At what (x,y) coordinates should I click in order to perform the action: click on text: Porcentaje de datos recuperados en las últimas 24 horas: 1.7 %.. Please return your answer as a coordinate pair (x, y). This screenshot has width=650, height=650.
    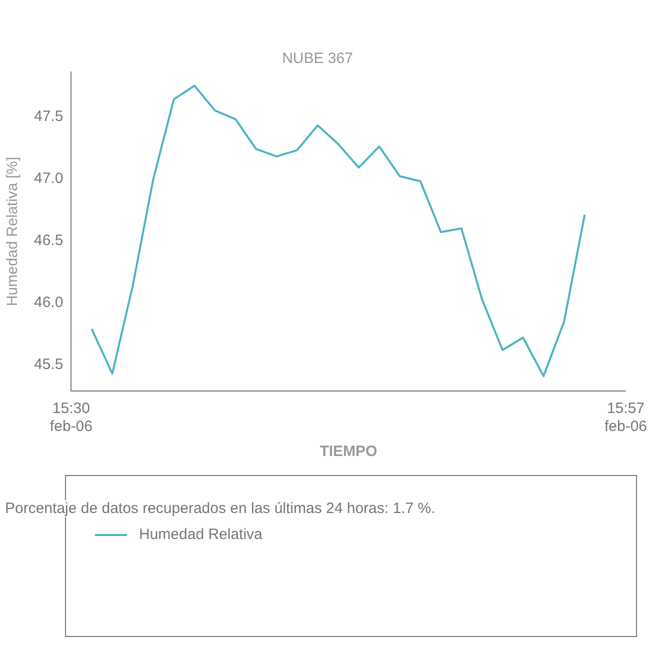
    Looking at the image, I should click on (220, 508).